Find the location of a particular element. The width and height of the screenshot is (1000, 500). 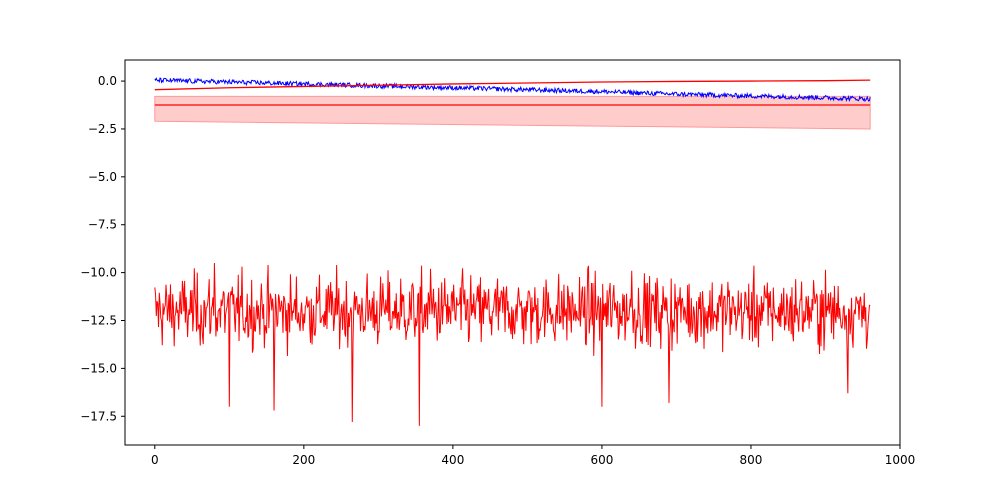

y-tick-label: −17.5 is located at coordinates (98, 416).